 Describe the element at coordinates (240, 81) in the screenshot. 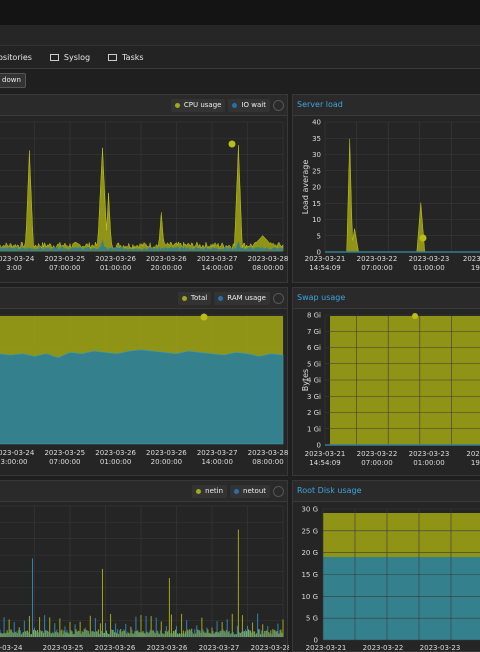

I see `toolbar: down` at that location.